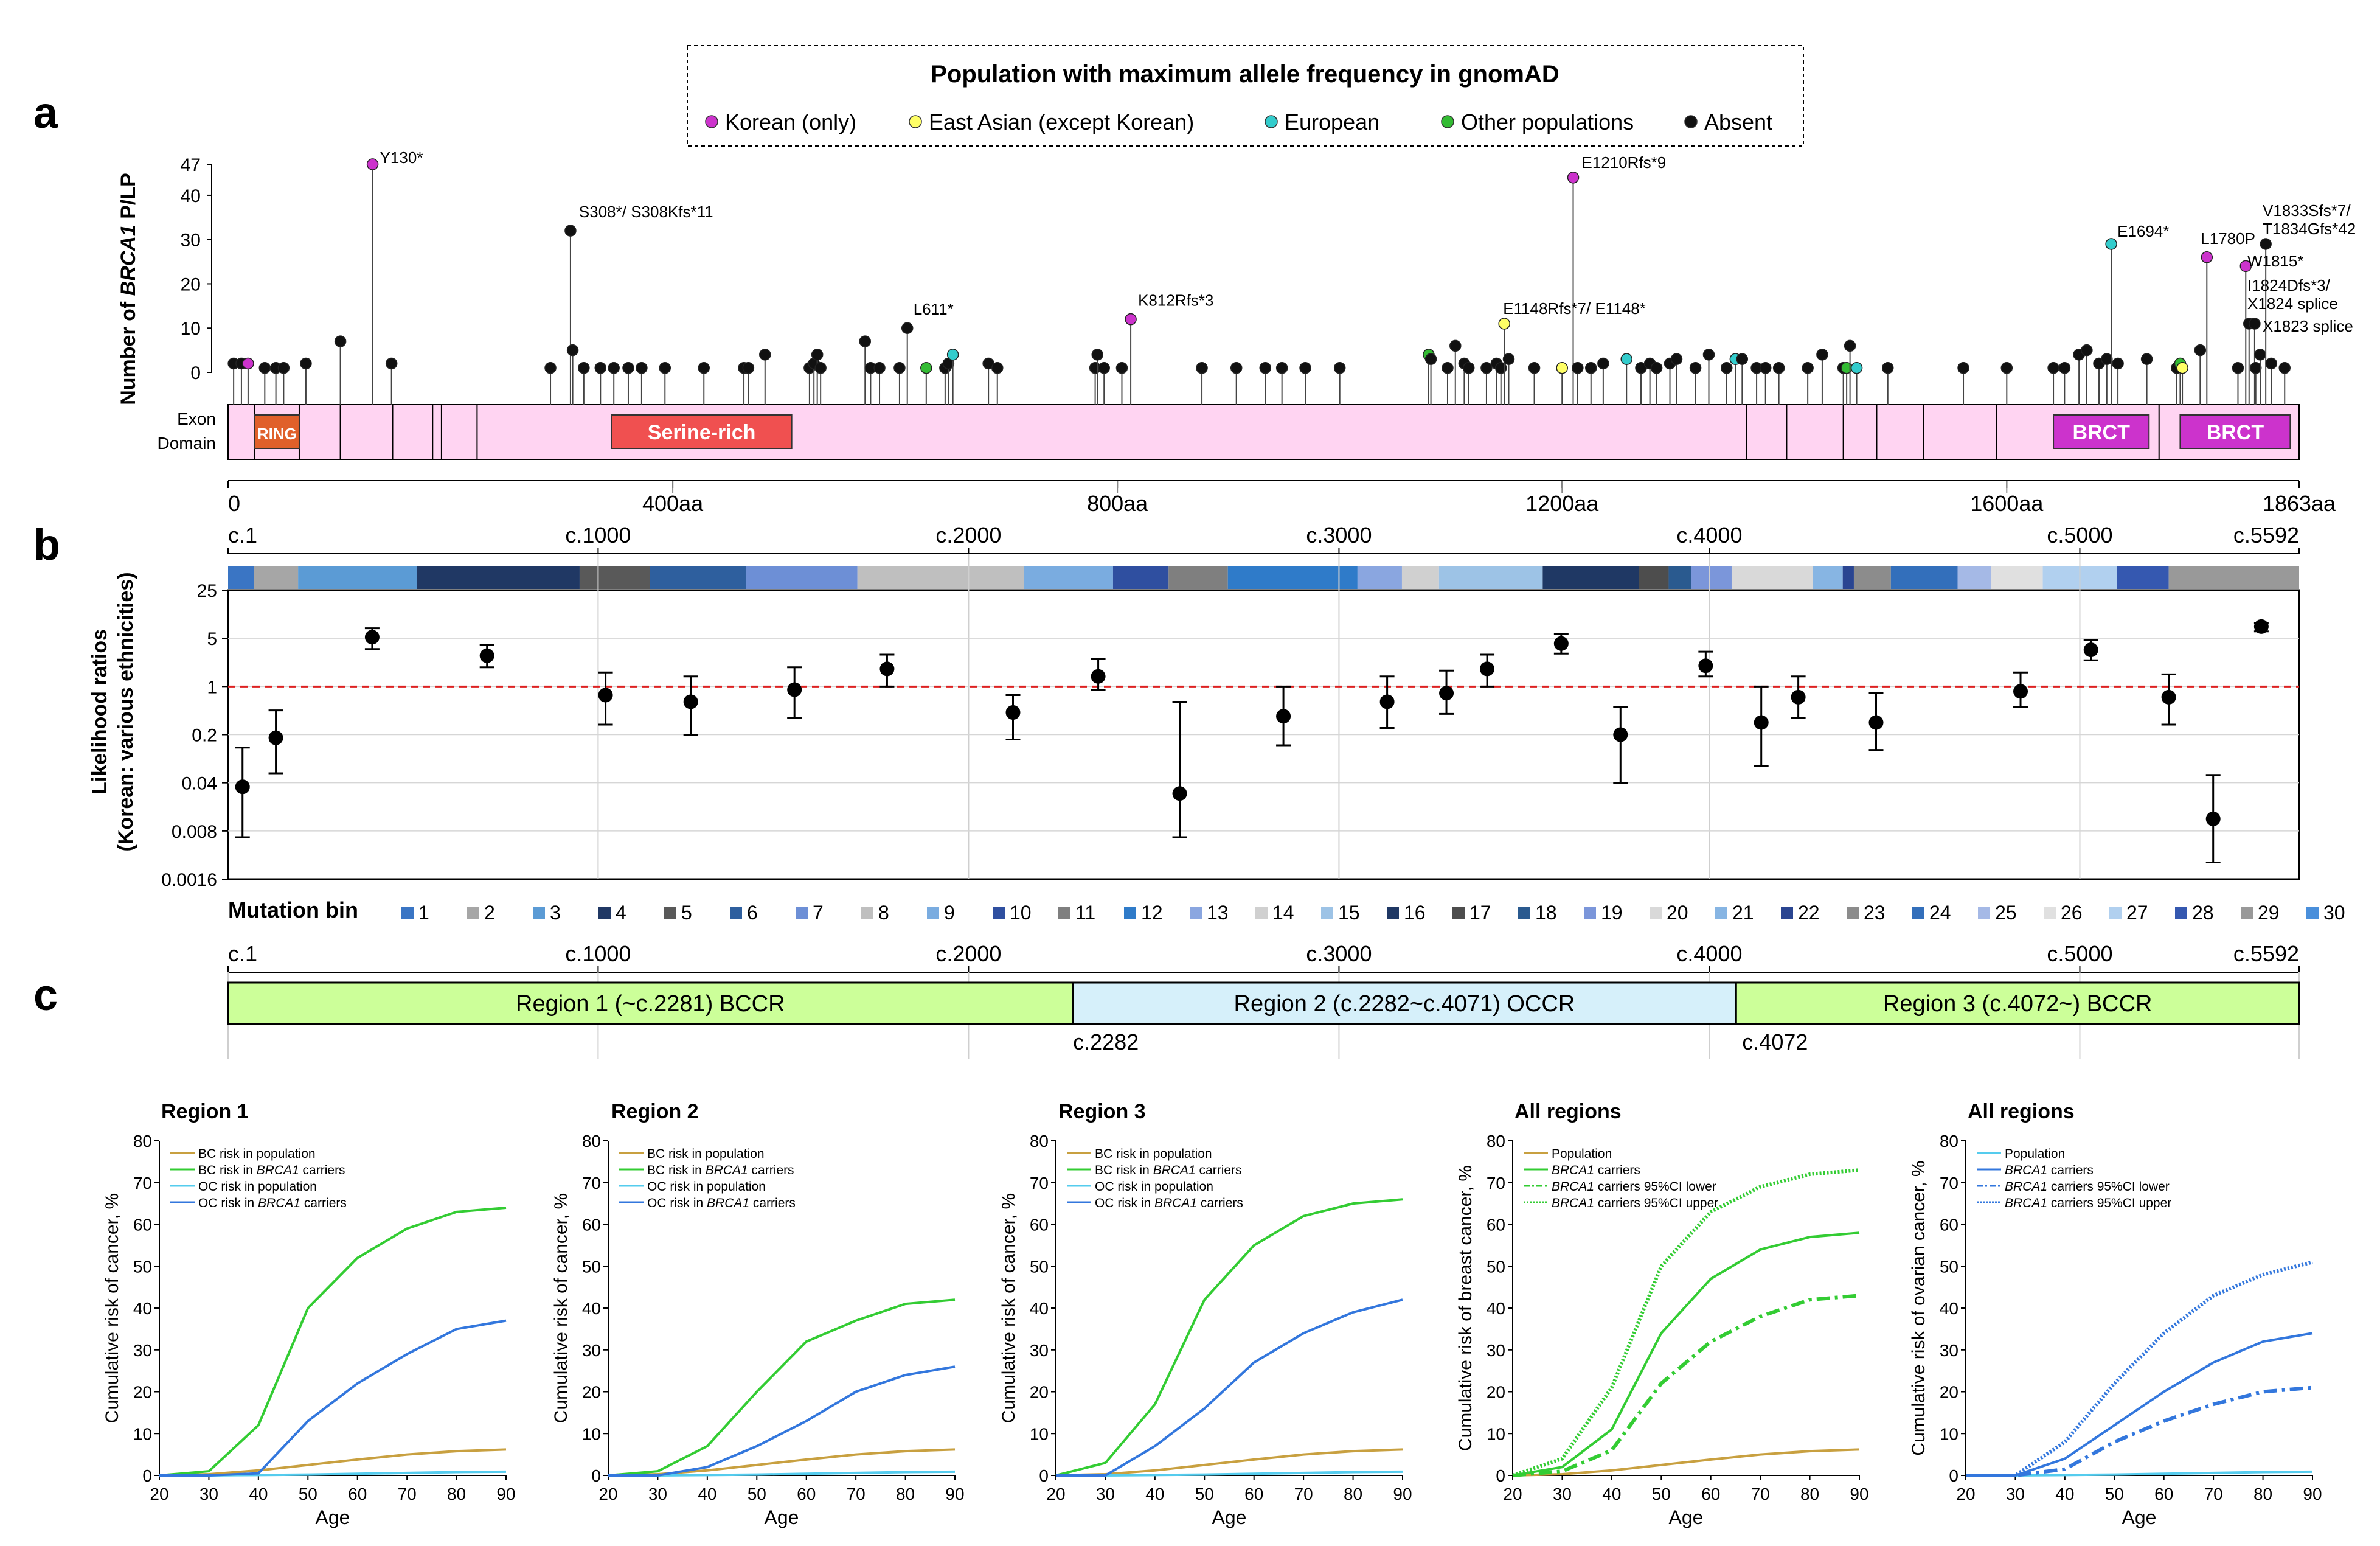  What do you see at coordinates (191, 284) in the screenshot?
I see `a-y-tick-label: 20` at bounding box center [191, 284].